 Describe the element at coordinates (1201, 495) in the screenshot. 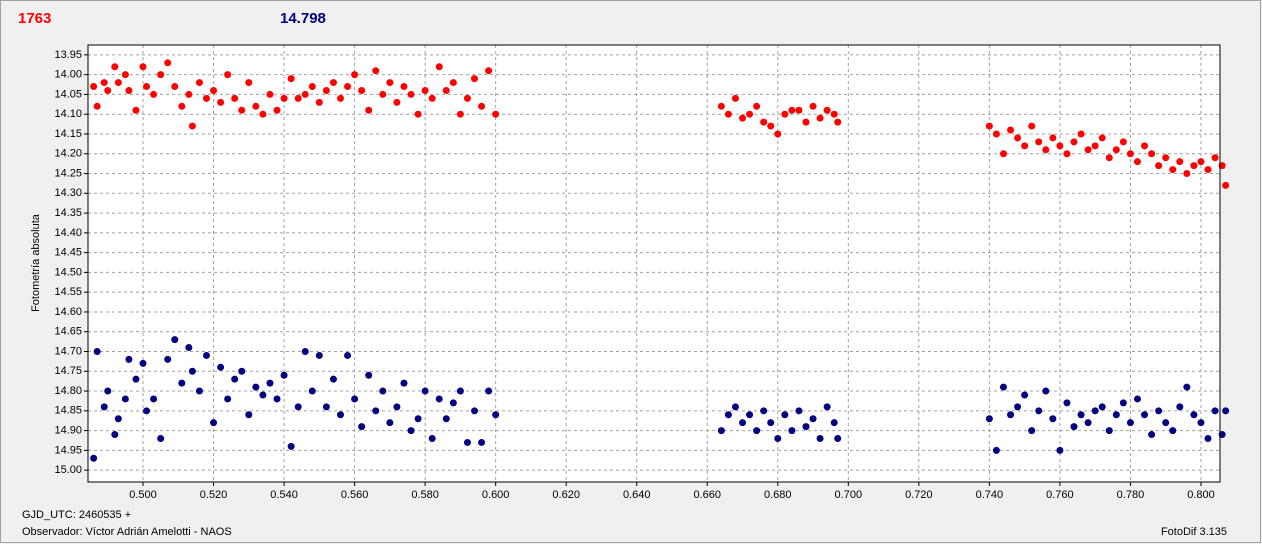

I see `x-tick-label: 0.800` at that location.